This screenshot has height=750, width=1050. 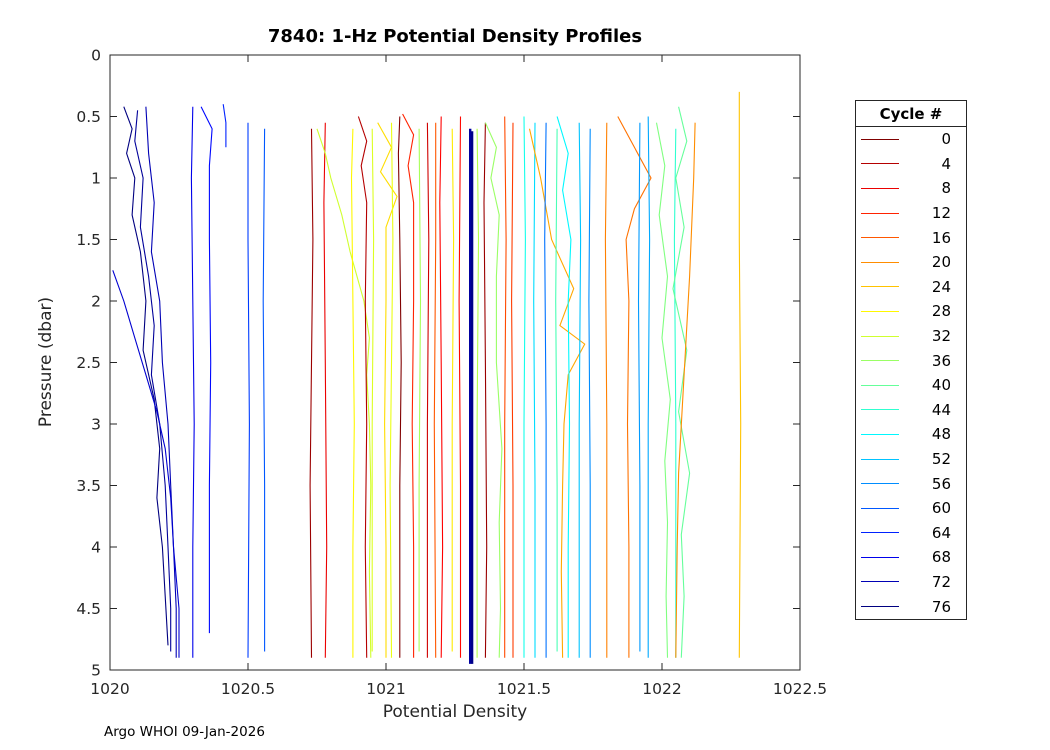 What do you see at coordinates (911, 410) in the screenshot?
I see `legend-entry-44: 44` at bounding box center [911, 410].